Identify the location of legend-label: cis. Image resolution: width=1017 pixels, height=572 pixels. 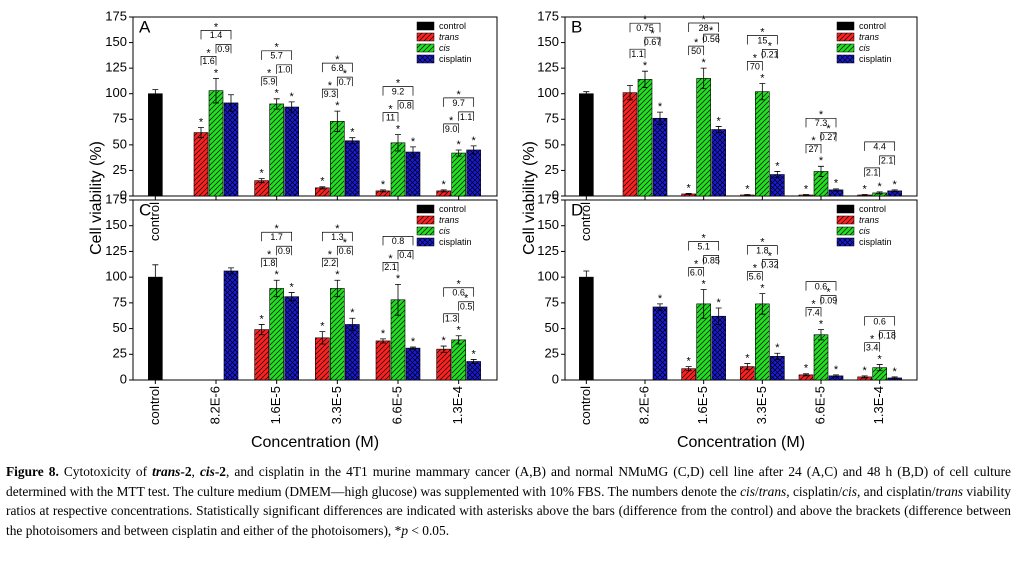
(864, 48).